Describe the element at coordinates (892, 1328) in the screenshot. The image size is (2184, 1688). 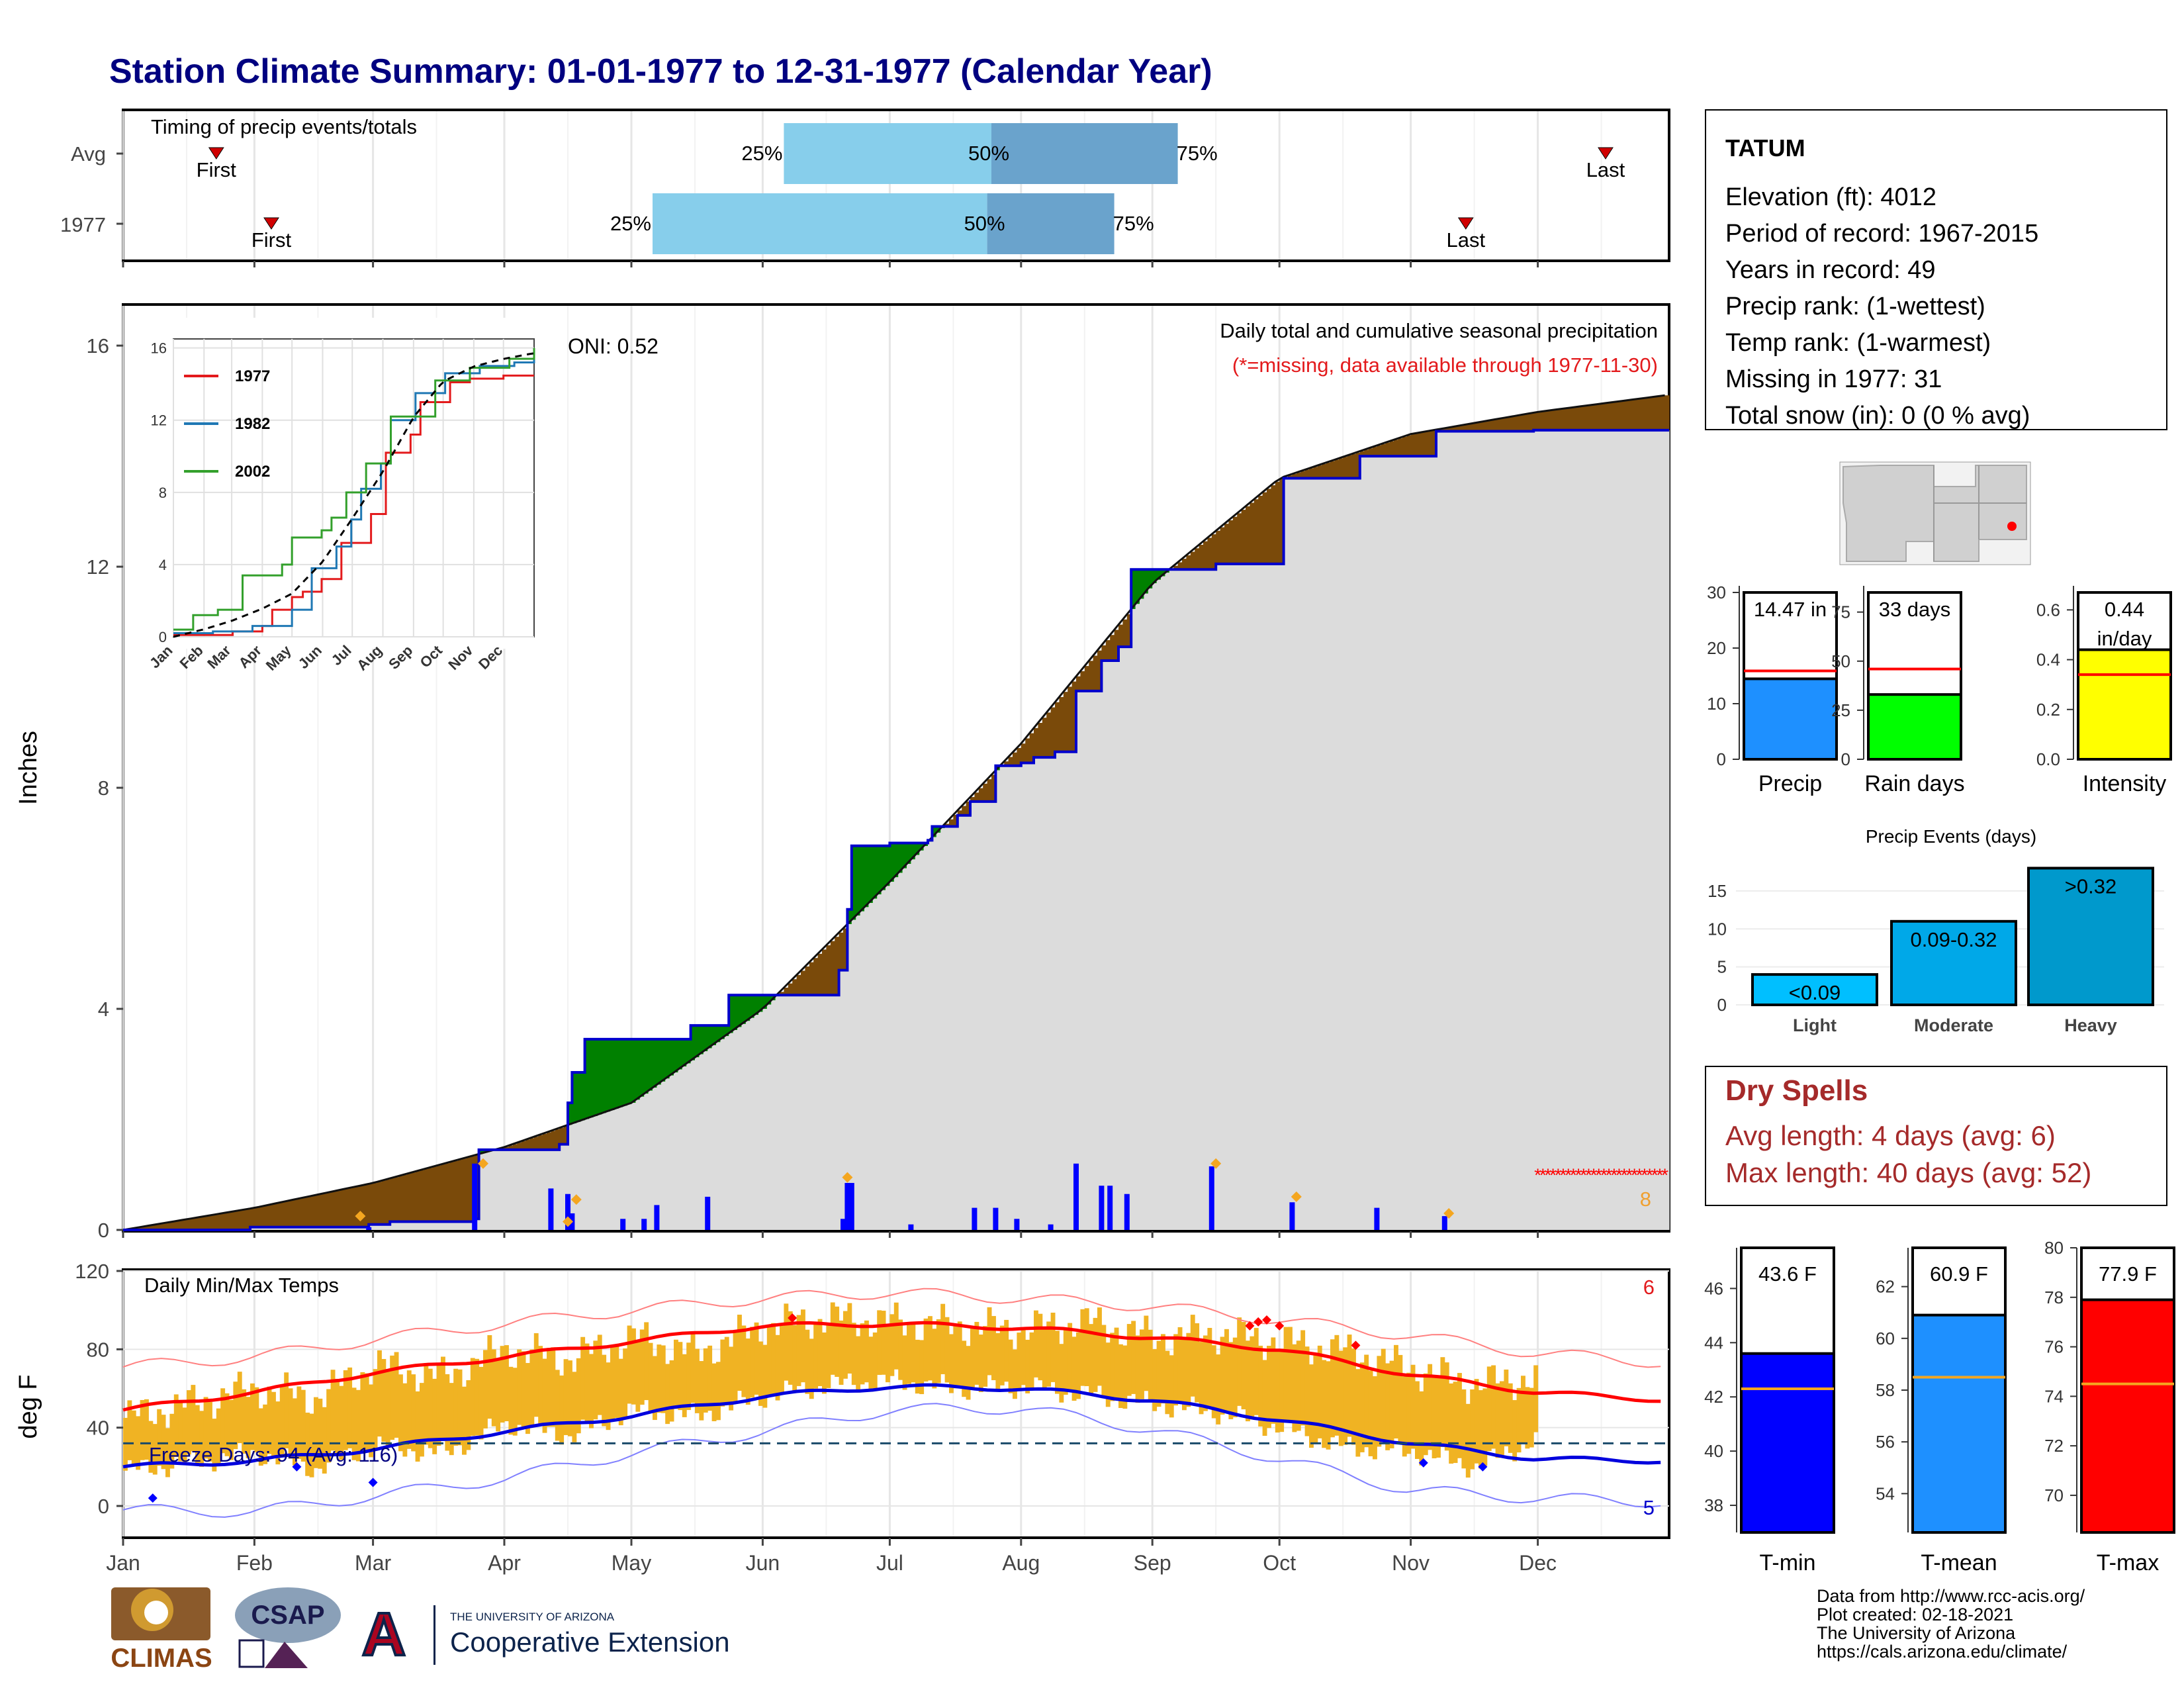
I see `record-high-line` at that location.